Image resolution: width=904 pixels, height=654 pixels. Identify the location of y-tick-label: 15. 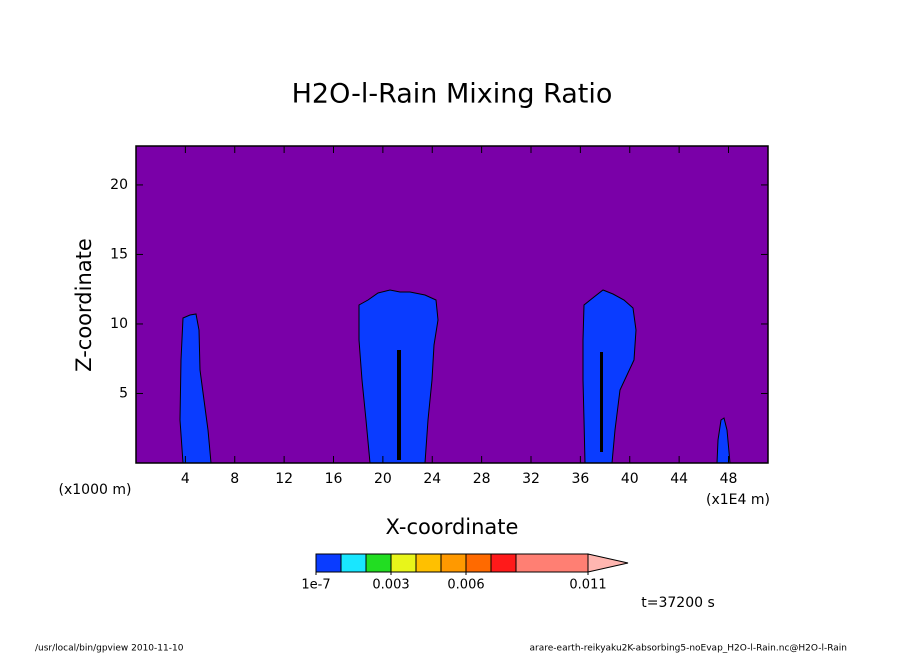
(119, 254).